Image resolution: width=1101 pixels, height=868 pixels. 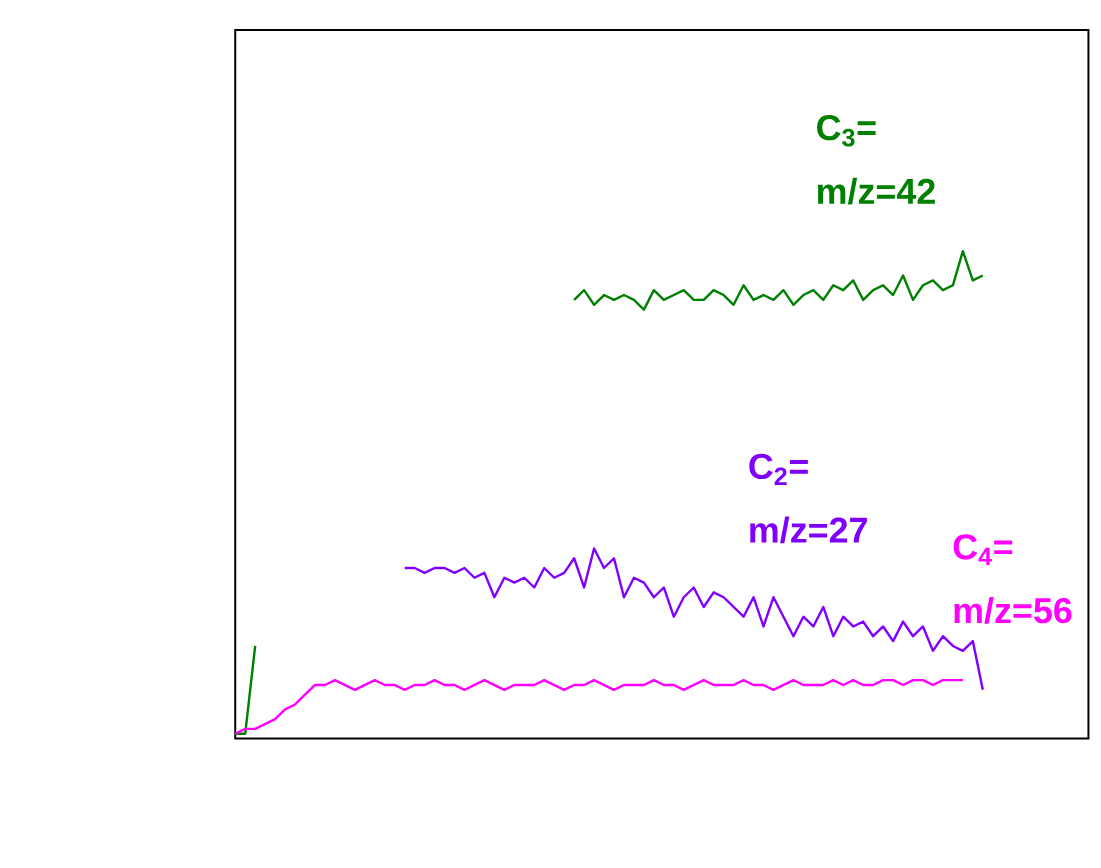 I want to click on series-label: C$_{3}$= m/z=42, so click(x=876, y=159).